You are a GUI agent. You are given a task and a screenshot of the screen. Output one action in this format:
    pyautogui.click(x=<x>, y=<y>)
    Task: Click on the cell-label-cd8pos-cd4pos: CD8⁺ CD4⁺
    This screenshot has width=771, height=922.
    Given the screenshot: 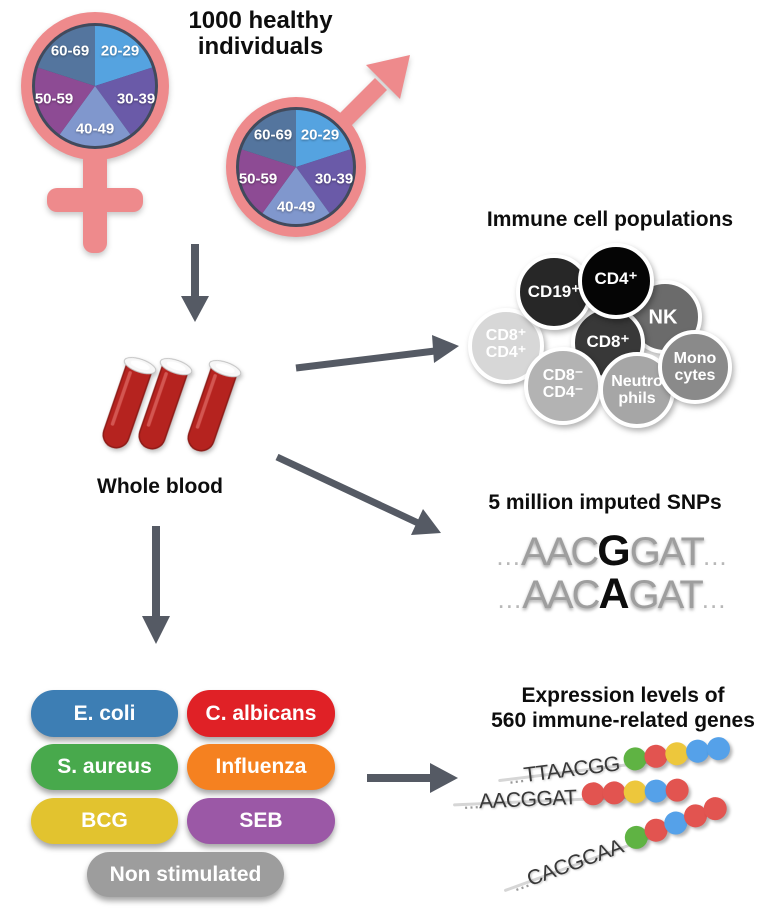 What is the action you would take?
    pyautogui.click(x=506, y=344)
    